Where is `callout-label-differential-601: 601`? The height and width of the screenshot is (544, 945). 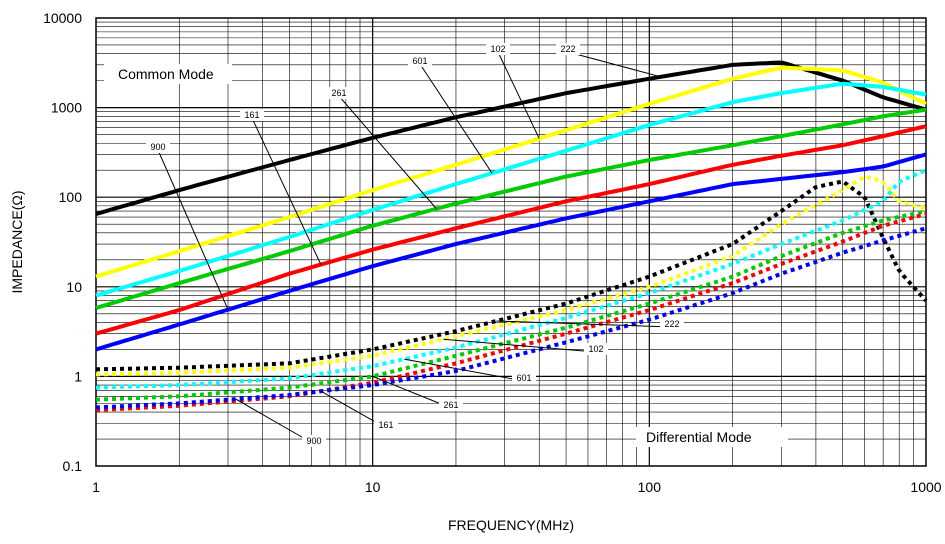 callout-label-differential-601: 601 is located at coordinates (523, 378).